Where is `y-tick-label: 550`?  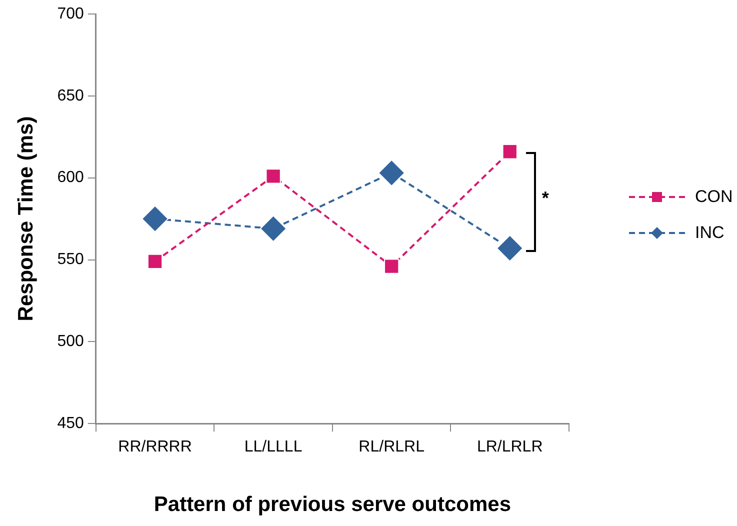 y-tick-label: 550 is located at coordinates (70, 259).